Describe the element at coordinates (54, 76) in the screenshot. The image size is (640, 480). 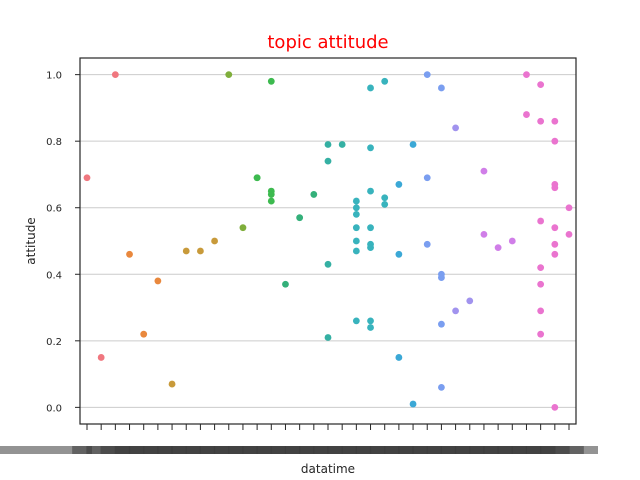
I see `y-tick-label: 1.0` at that location.